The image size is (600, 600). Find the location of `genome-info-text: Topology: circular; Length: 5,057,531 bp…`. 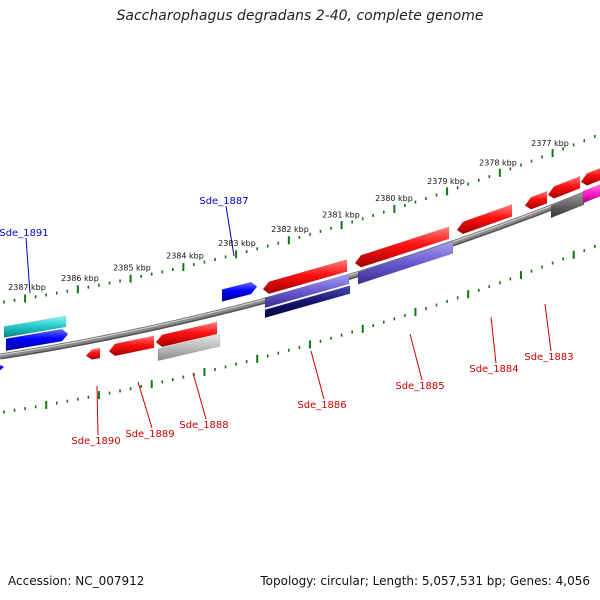

genome-info-text: Topology: circular; Length: 5,057,531 bp… is located at coordinates (425, 581).